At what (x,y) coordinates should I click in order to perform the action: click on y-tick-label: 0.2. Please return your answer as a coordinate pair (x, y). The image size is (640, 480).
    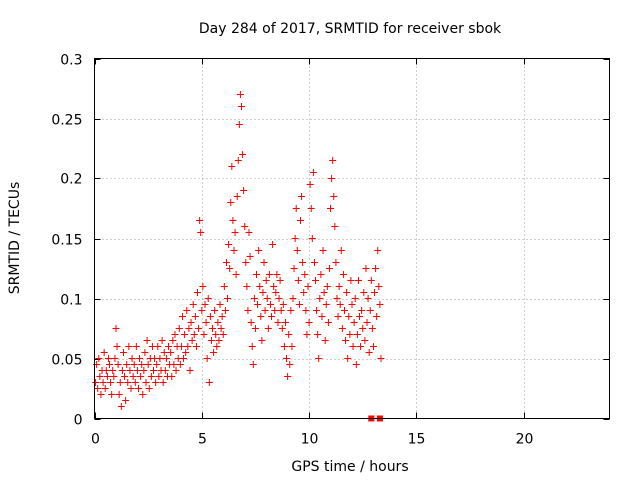
    Looking at the image, I should click on (71, 180).